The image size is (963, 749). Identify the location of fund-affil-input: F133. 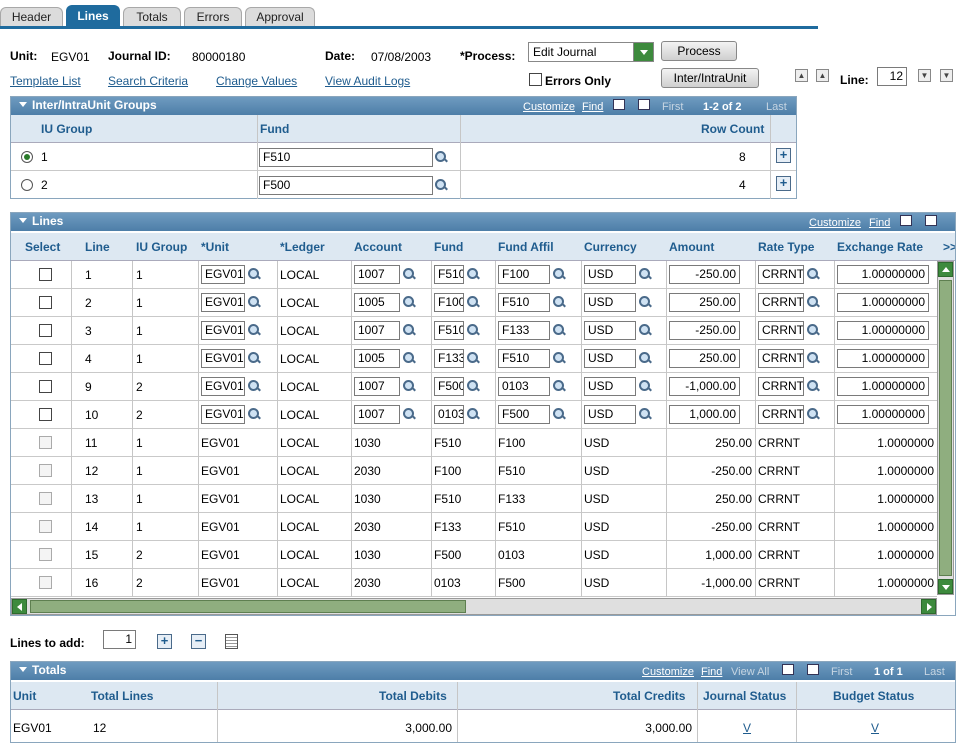
(524, 330).